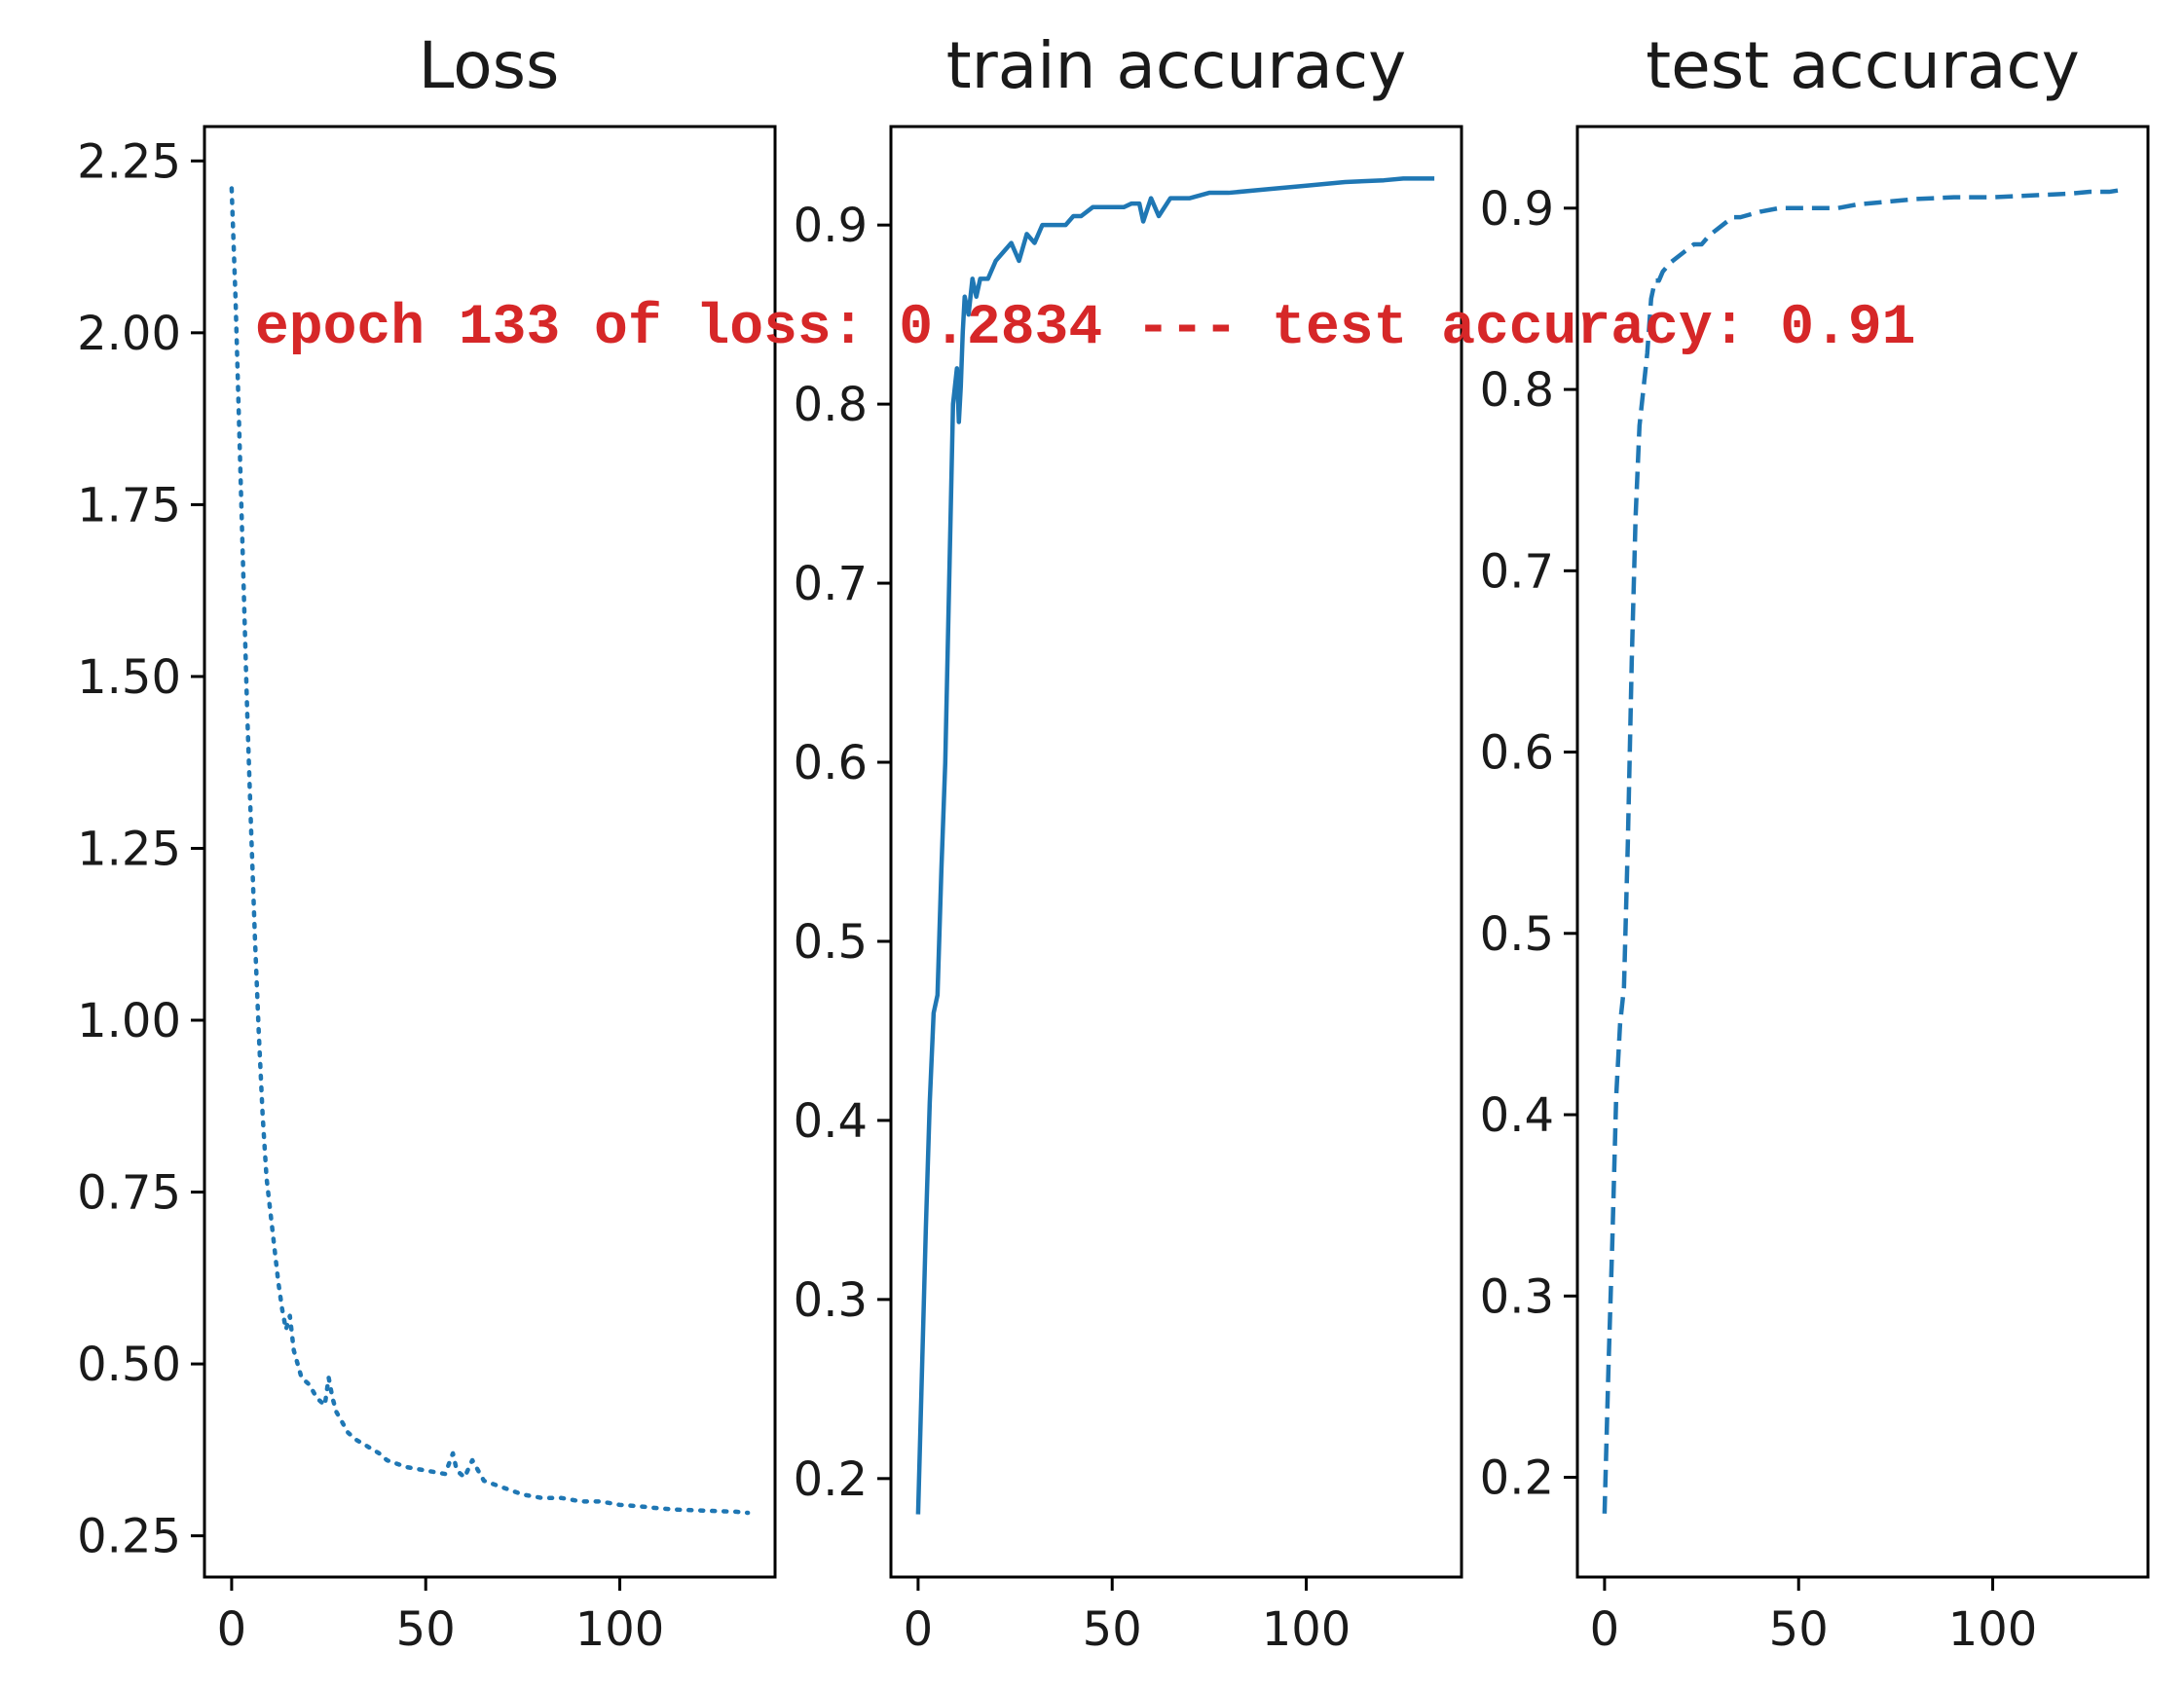 This screenshot has height=1689, width=2184. What do you see at coordinates (1605, 1629) in the screenshot?
I see `test-accuracy-x-tick-label: 0` at bounding box center [1605, 1629].